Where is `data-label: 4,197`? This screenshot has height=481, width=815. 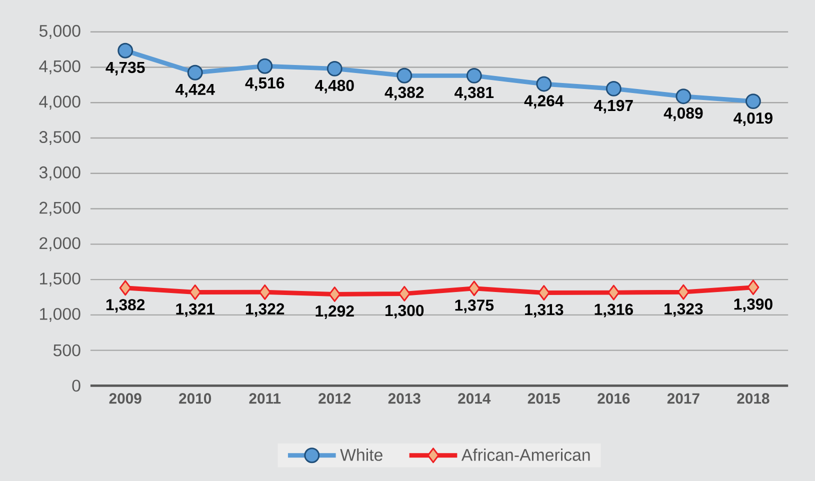 data-label: 4,197 is located at coordinates (613, 107).